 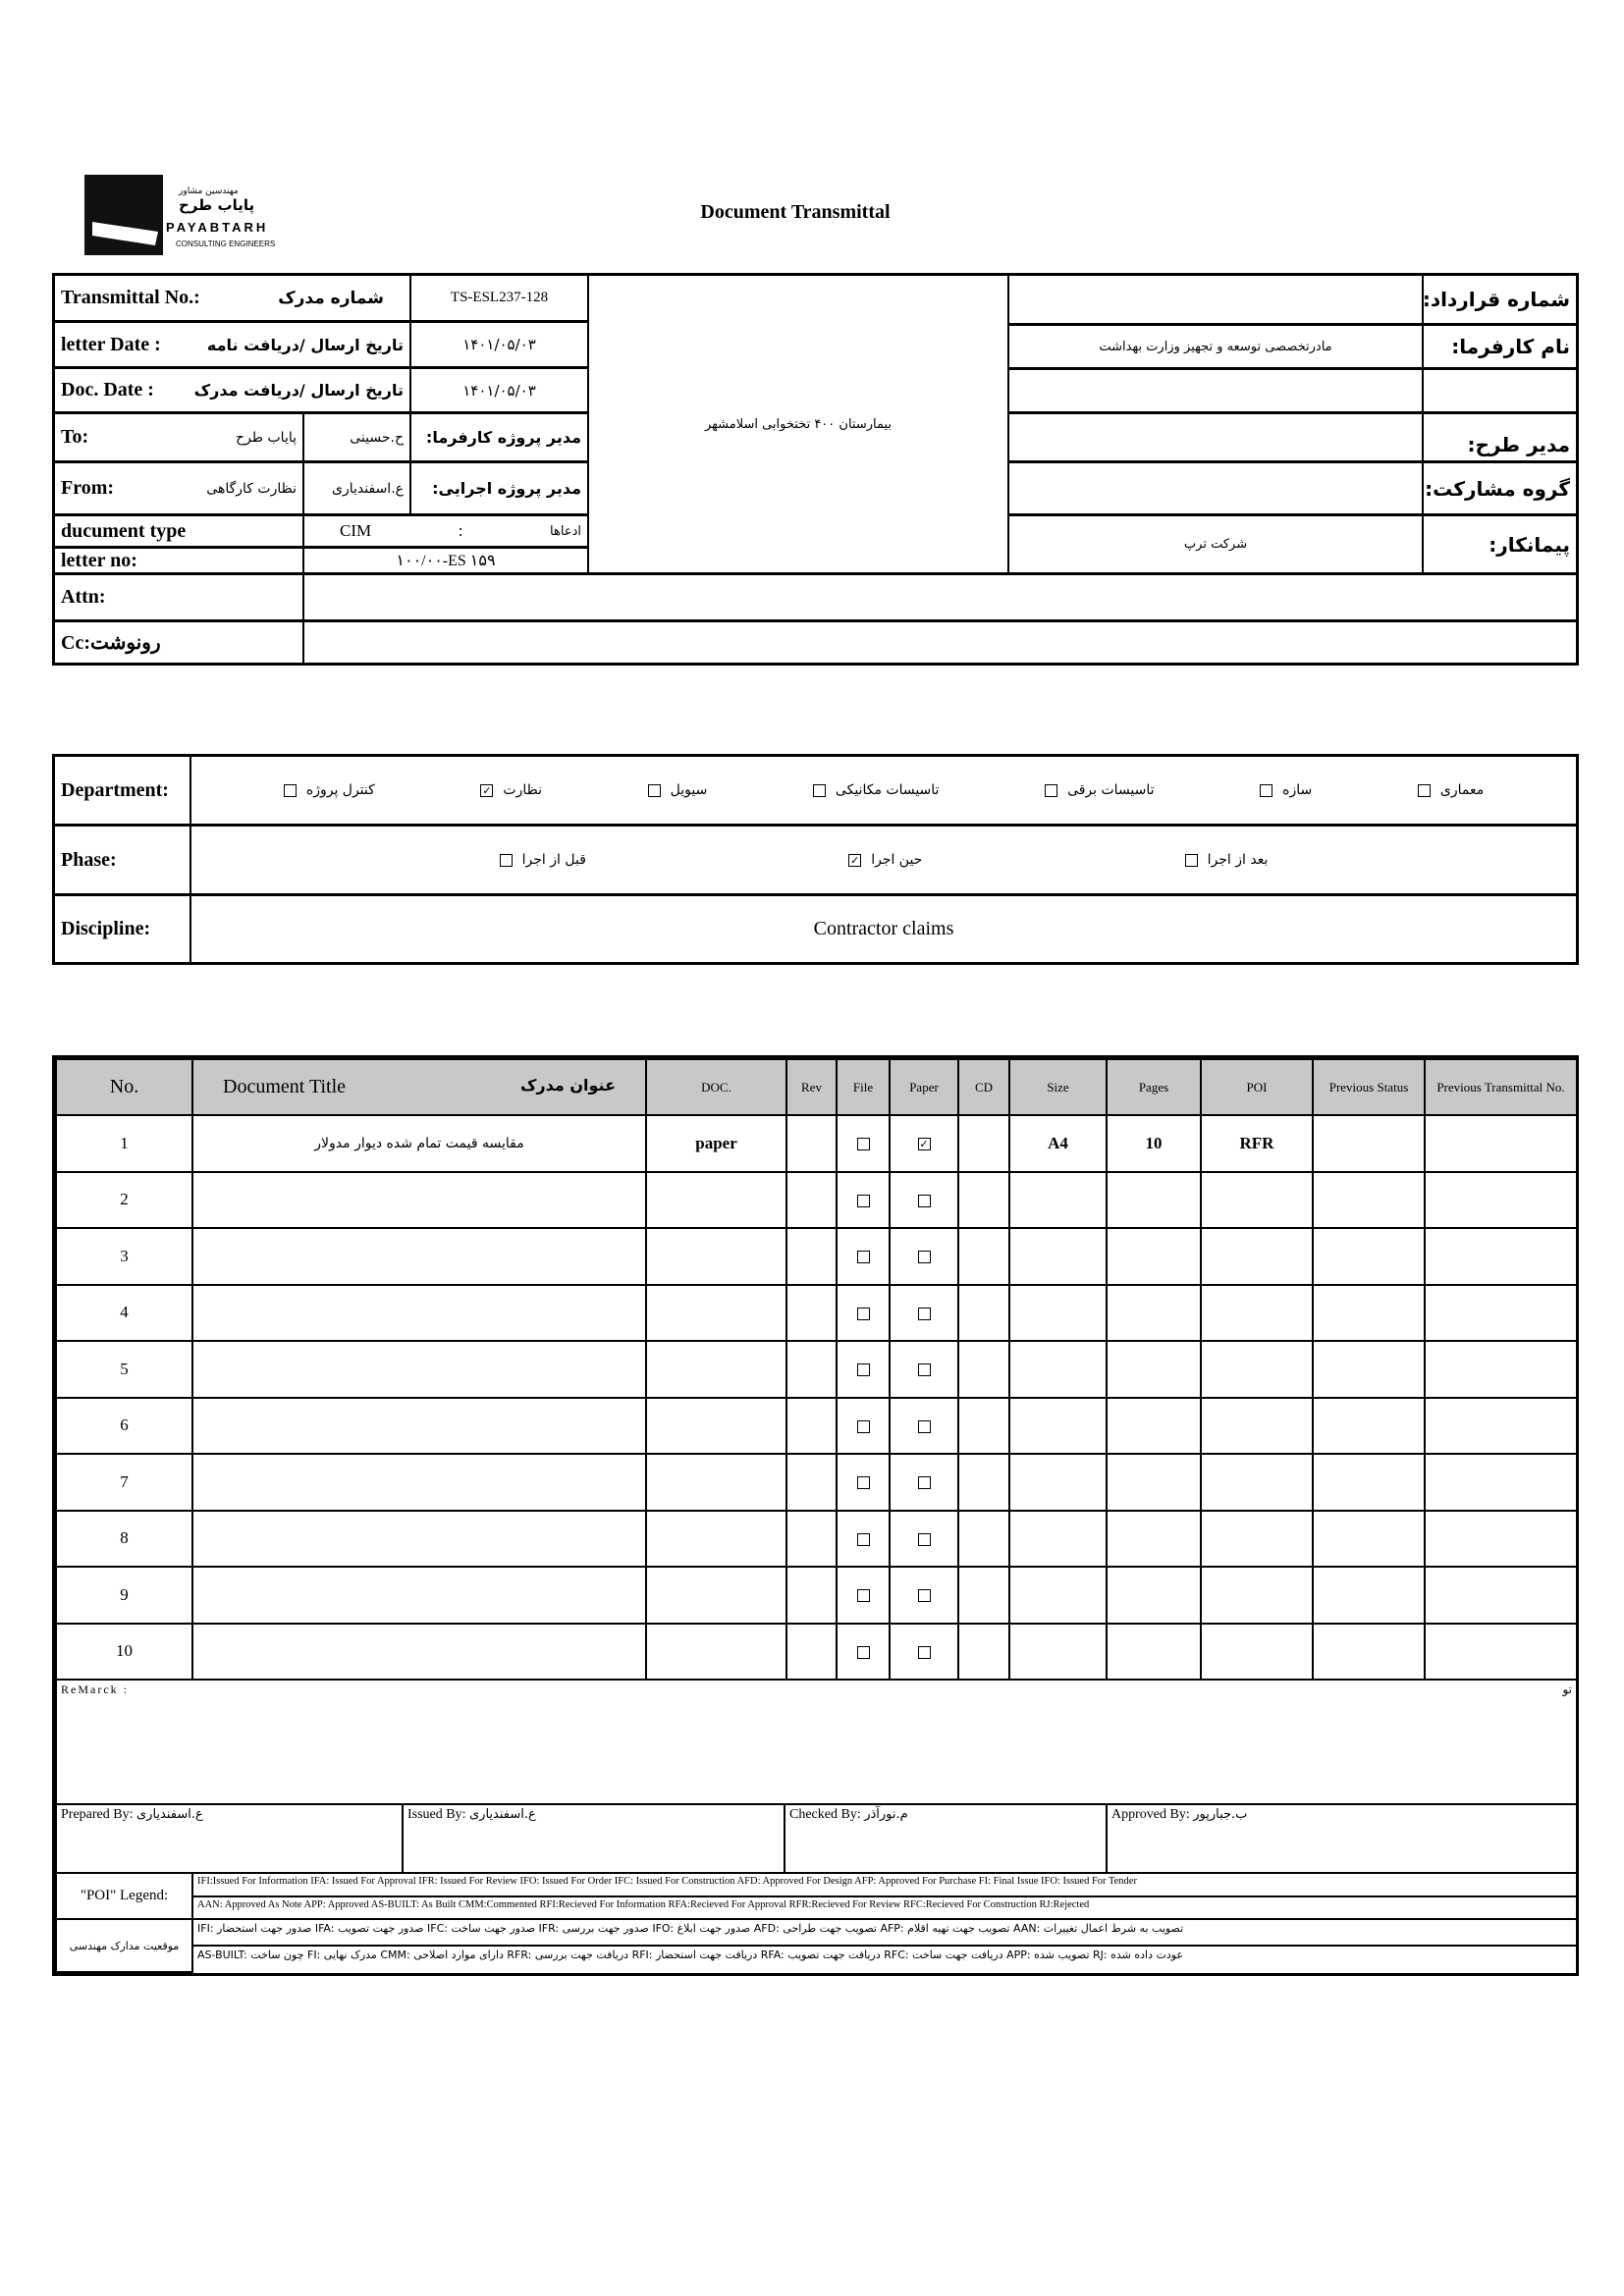 What do you see at coordinates (565, 531) in the screenshot?
I see `doc-type-value: ادعاها` at bounding box center [565, 531].